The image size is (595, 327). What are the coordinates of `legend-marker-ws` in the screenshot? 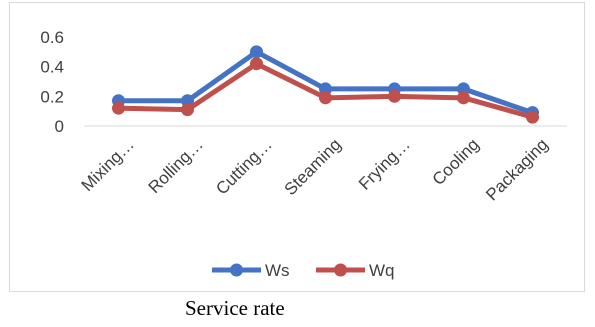 It's located at (236, 270).